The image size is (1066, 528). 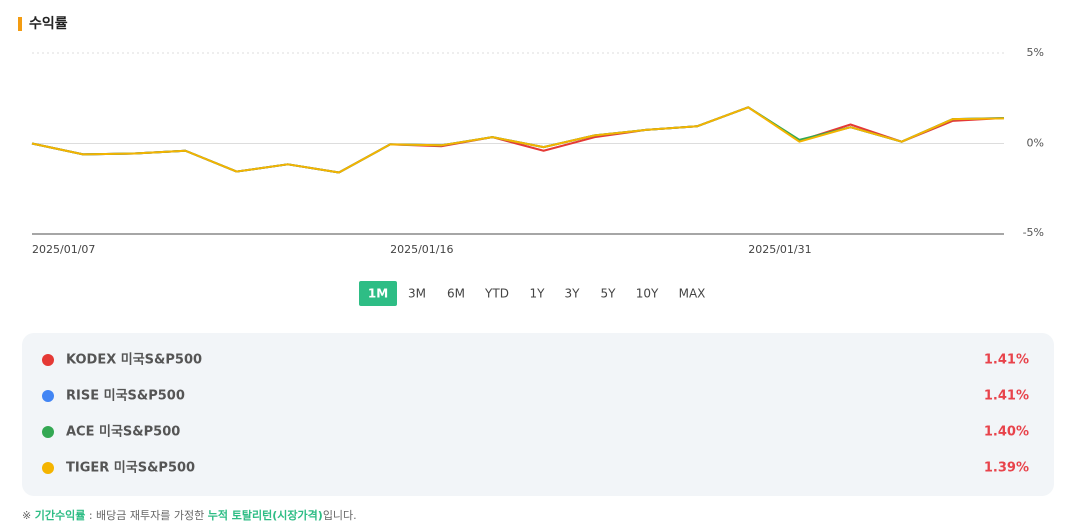 I want to click on period-button: 1M, so click(x=378, y=294).